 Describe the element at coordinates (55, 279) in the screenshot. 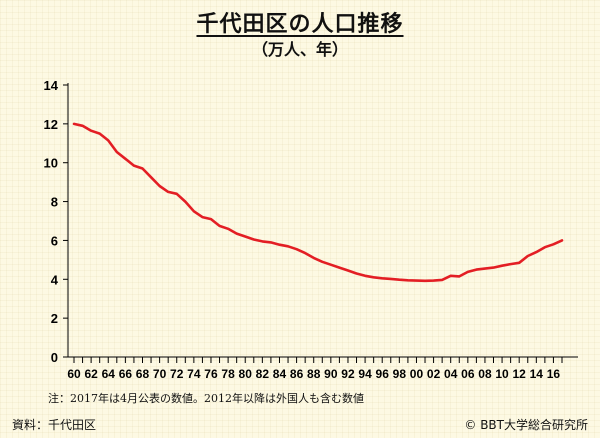

I see `y-tick-label: 4` at that location.